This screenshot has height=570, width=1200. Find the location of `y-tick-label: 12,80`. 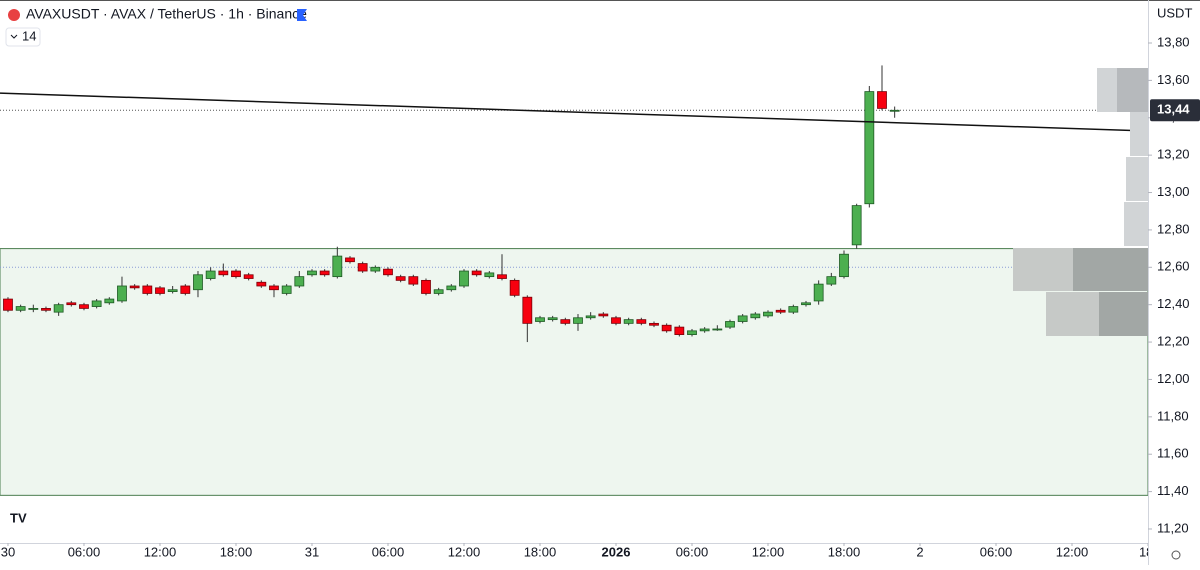

y-tick-label: 12,80 is located at coordinates (1173, 228).